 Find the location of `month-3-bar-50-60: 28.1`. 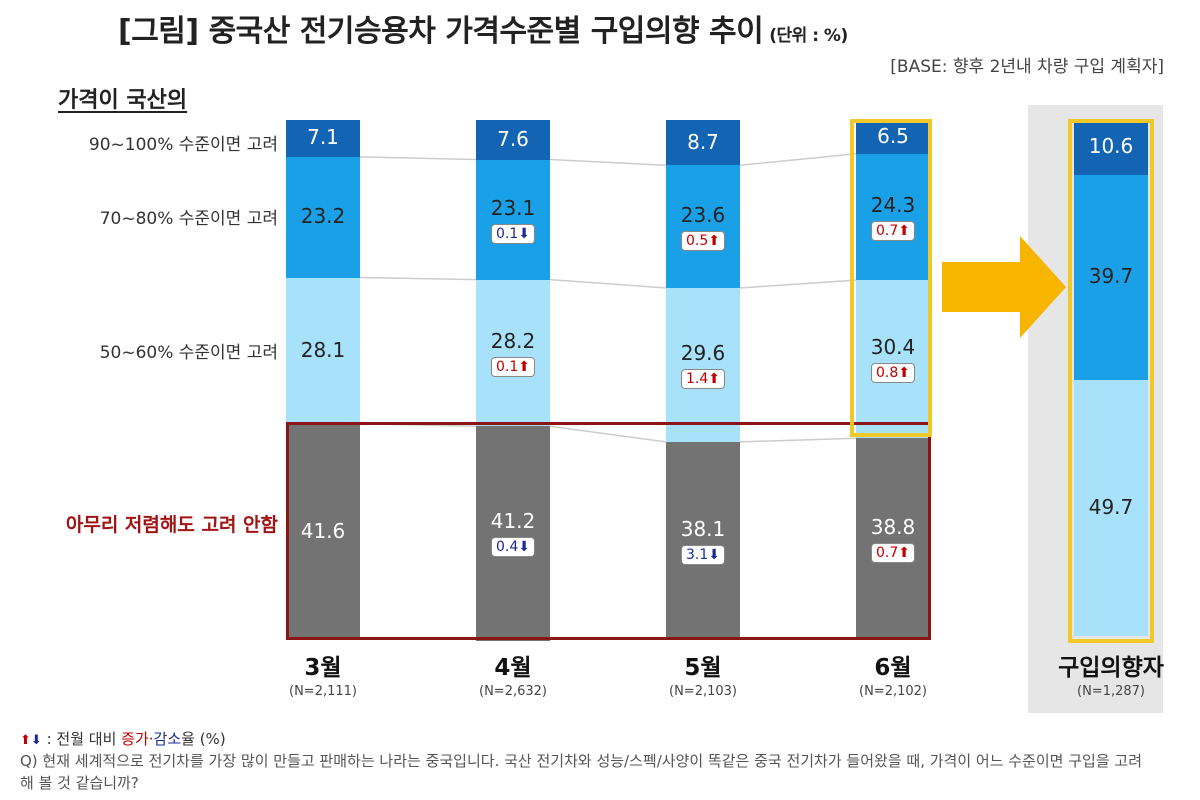

month-3-bar-50-60: 28.1 is located at coordinates (323, 350).